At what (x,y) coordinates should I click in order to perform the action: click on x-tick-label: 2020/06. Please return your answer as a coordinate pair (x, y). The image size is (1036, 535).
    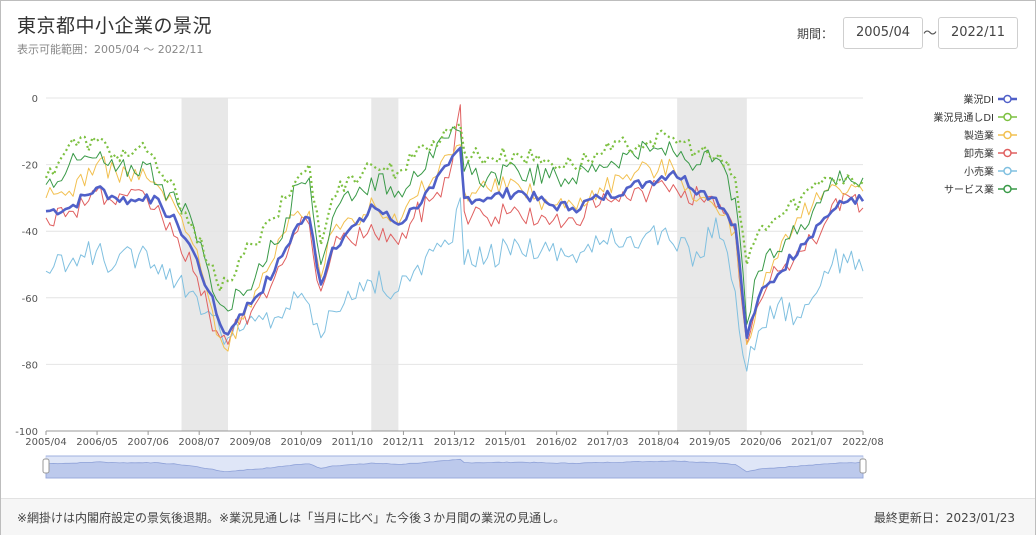
    Looking at the image, I should click on (761, 442).